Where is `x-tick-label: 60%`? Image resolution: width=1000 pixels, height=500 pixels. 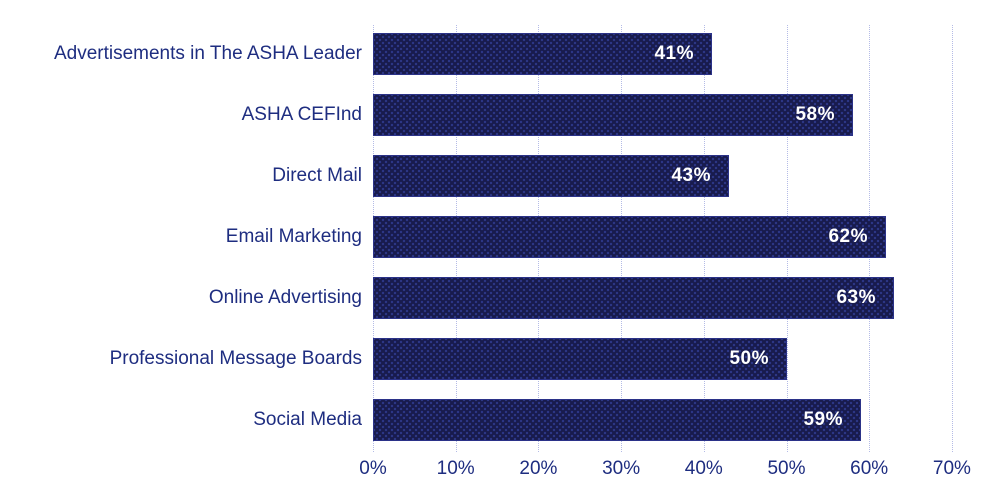
x-tick-label: 60% is located at coordinates (869, 468).